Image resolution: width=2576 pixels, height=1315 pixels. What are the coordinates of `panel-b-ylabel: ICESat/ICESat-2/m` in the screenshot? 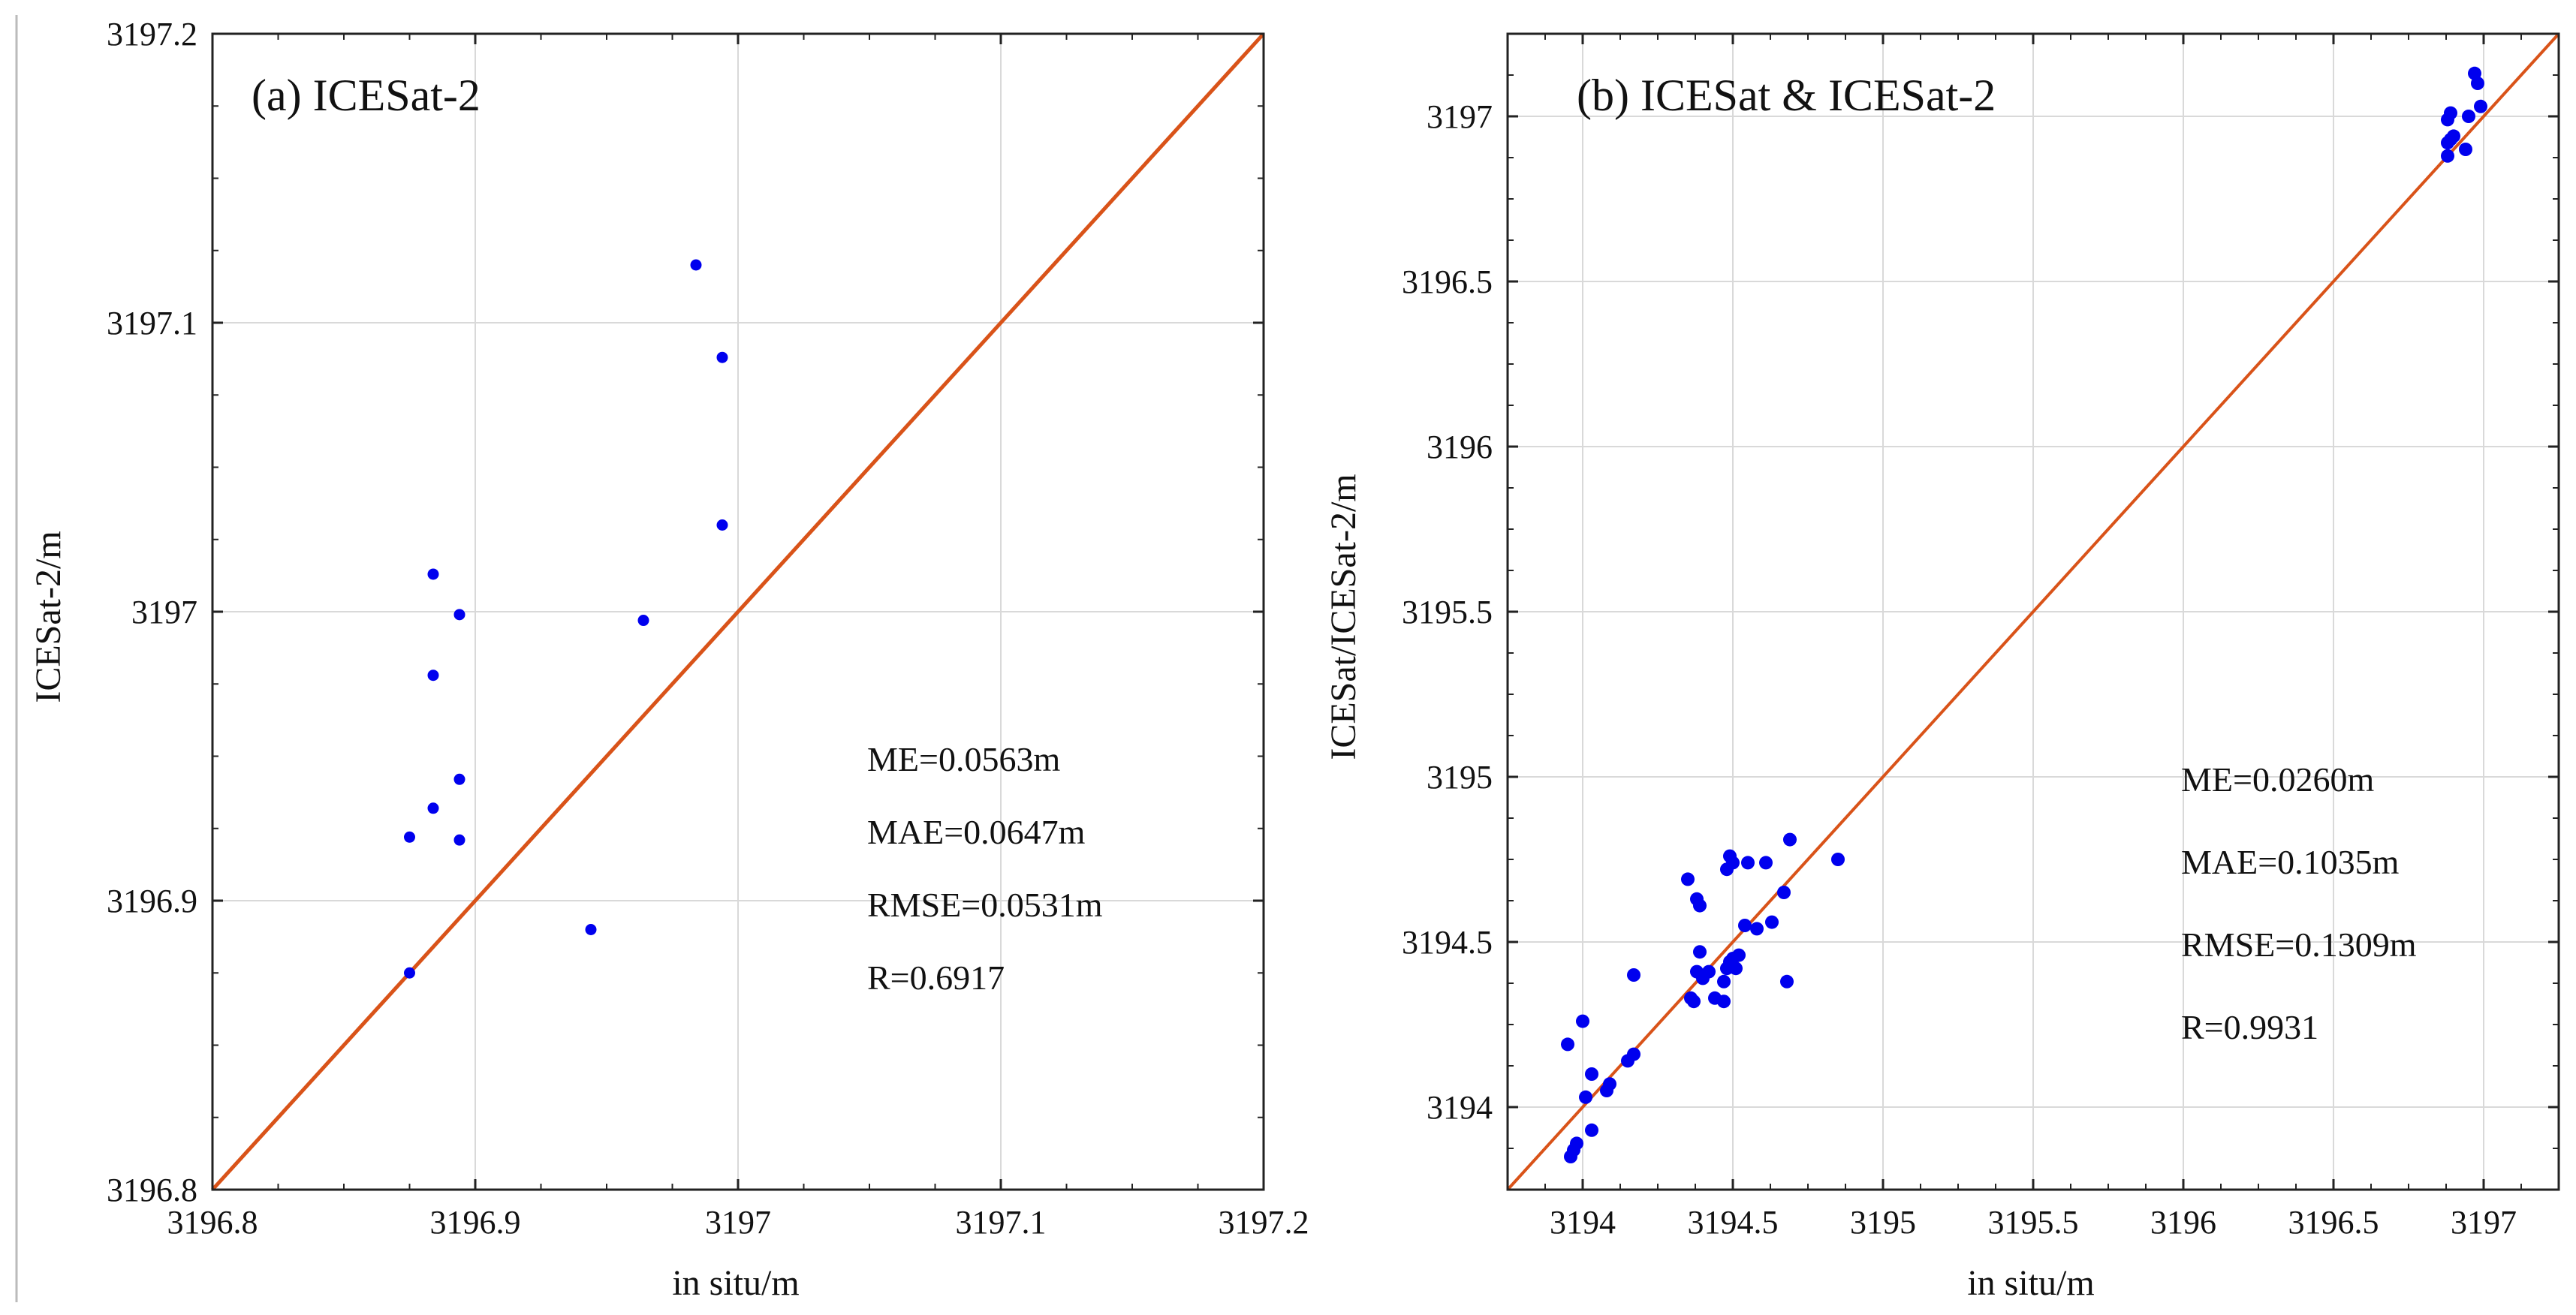 It's located at (1343, 617).